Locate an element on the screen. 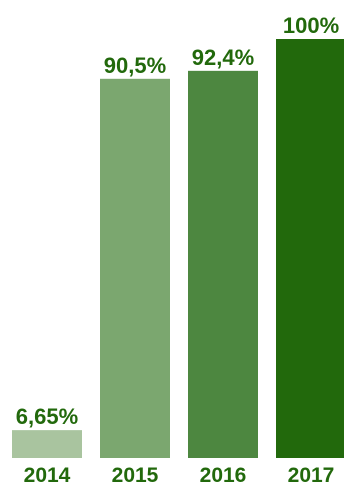 This screenshot has width=344, height=486. value-label-2014: 6,65% is located at coordinates (47, 416).